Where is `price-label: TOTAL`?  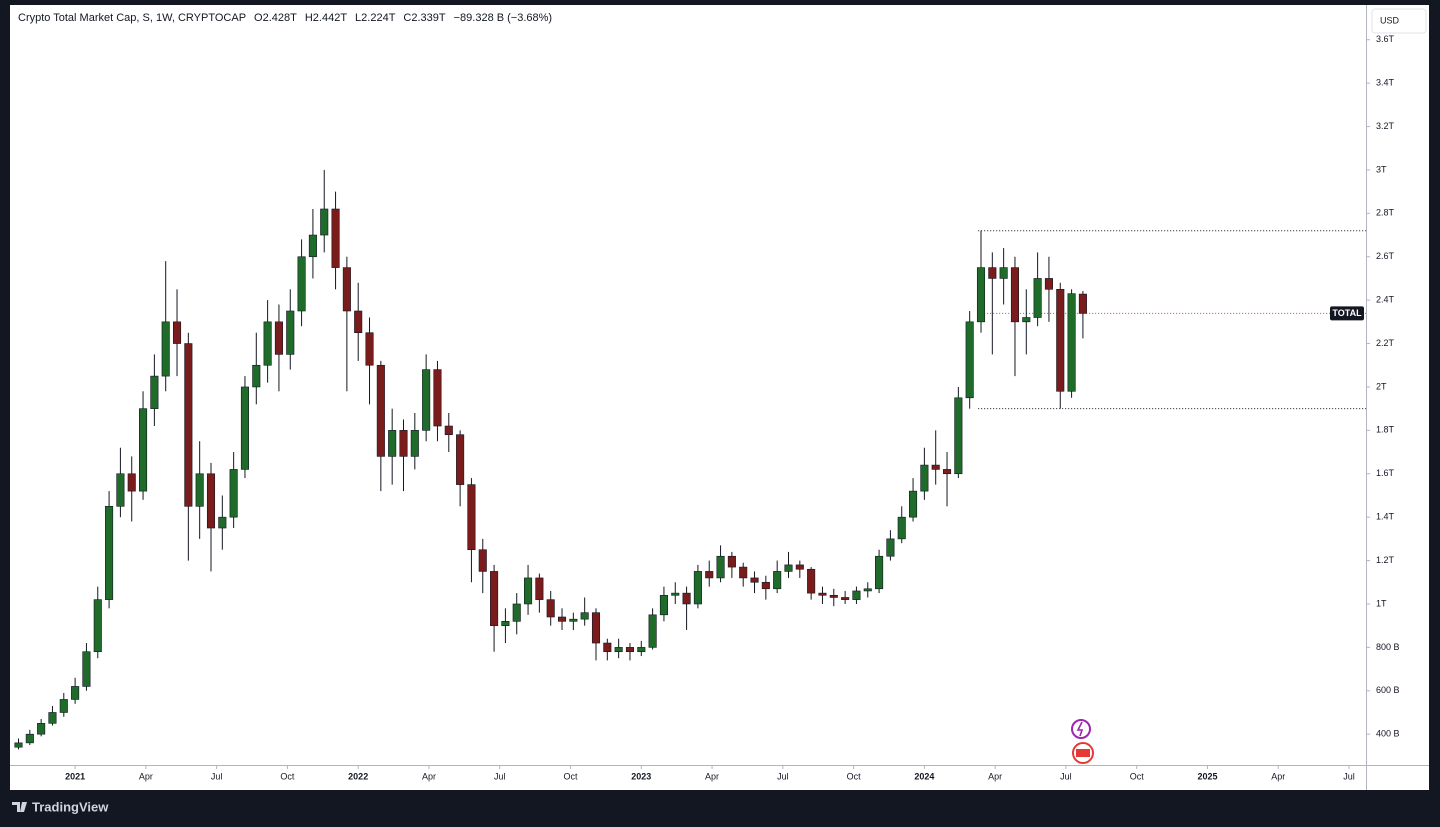
price-label: TOTAL is located at coordinates (1347, 313).